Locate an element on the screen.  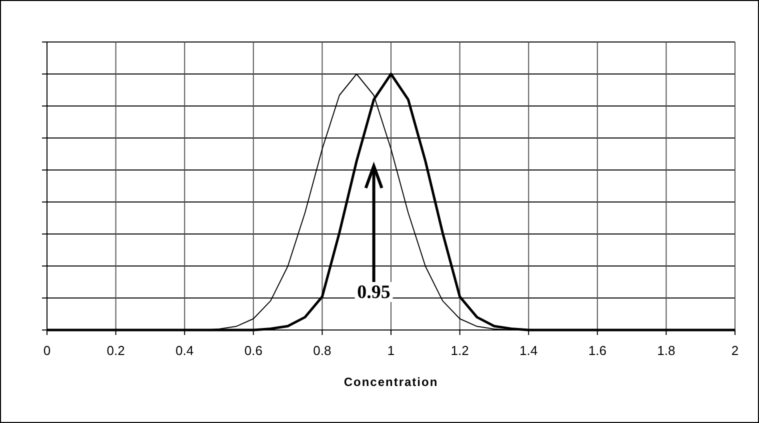
x-axis-title: Concentration is located at coordinates (391, 382).